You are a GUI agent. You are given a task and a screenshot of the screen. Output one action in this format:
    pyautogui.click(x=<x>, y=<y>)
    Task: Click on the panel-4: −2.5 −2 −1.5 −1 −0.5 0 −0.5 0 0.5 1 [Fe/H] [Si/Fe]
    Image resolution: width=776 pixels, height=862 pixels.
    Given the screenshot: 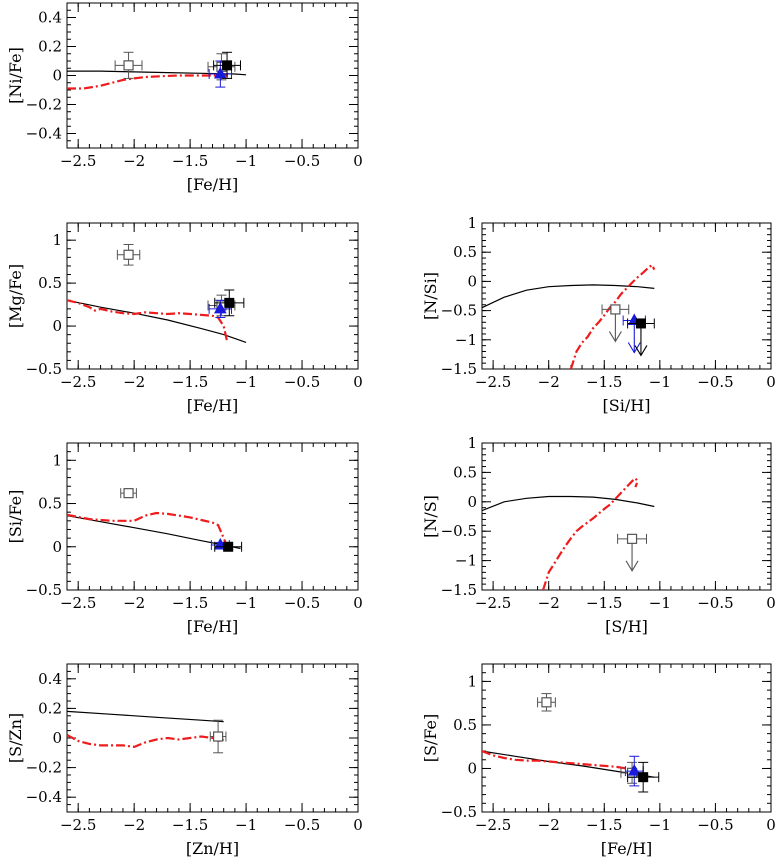 What is the action you would take?
    pyautogui.click(x=184, y=539)
    